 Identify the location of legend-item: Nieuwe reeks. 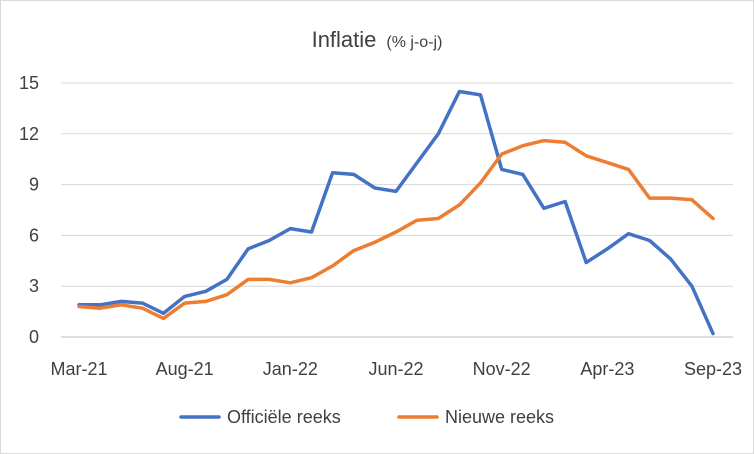
(475, 417).